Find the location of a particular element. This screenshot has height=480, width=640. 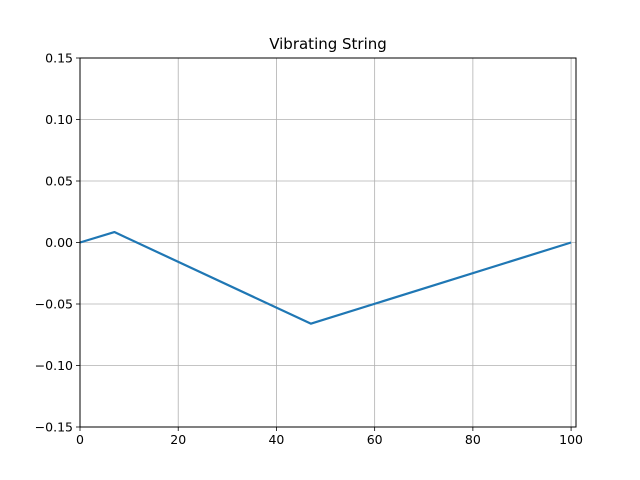

y-tick-label: 0.15 is located at coordinates (59, 58).